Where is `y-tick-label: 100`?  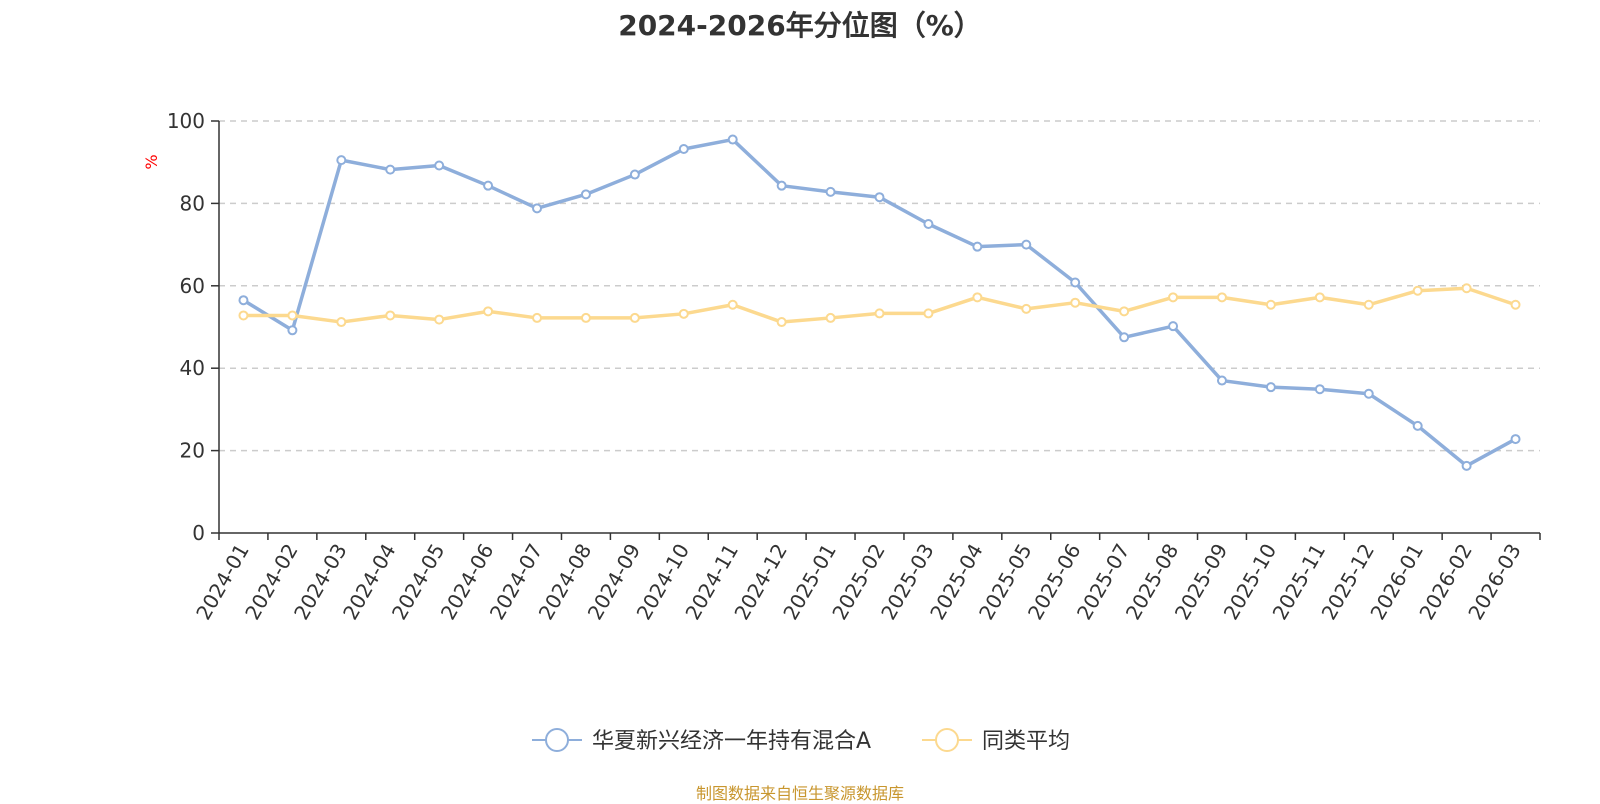
y-tick-label: 100 is located at coordinates (186, 121).